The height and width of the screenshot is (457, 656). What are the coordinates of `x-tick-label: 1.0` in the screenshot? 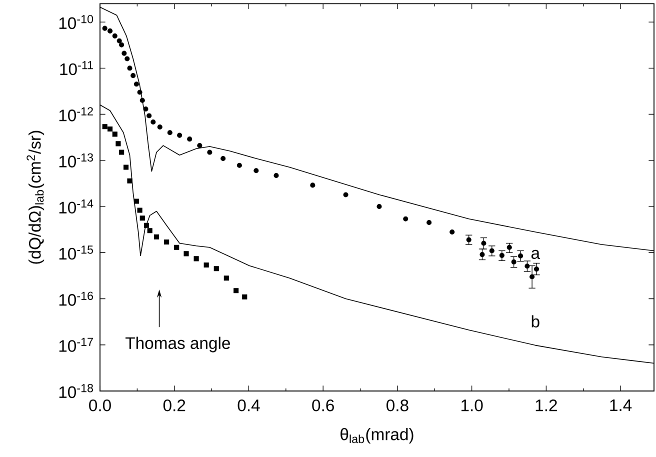 It's located at (472, 406).